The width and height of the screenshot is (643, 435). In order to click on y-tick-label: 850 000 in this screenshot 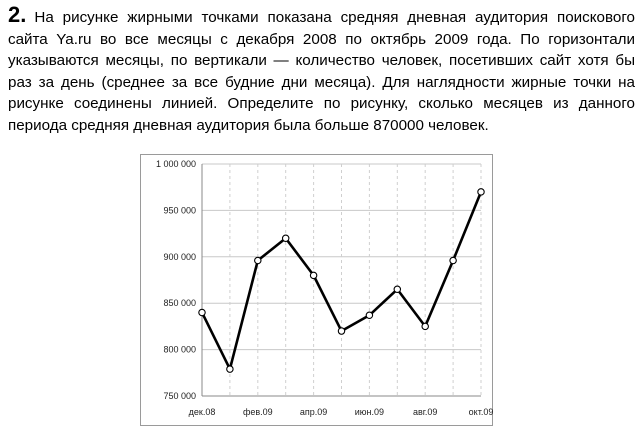, I will do `click(179, 303)`.